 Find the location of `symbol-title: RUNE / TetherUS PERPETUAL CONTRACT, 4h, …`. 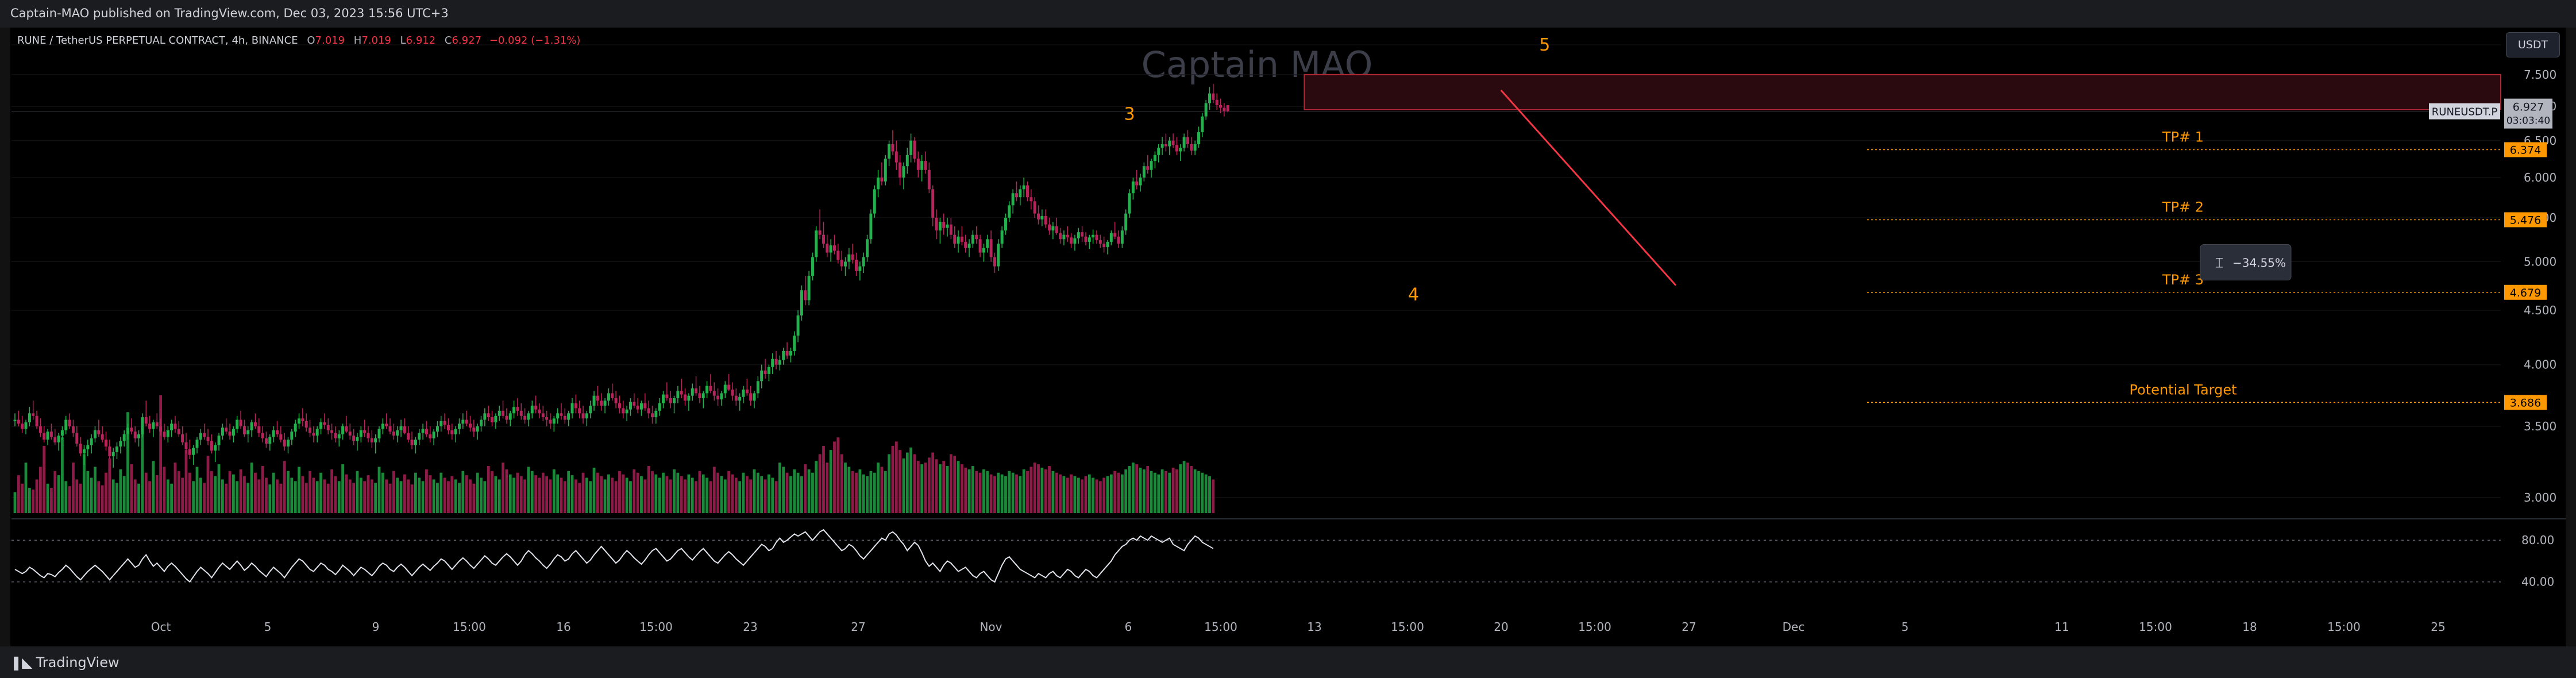

symbol-title: RUNE / TetherUS PERPETUAL CONTRACT, 4h, … is located at coordinates (158, 40).